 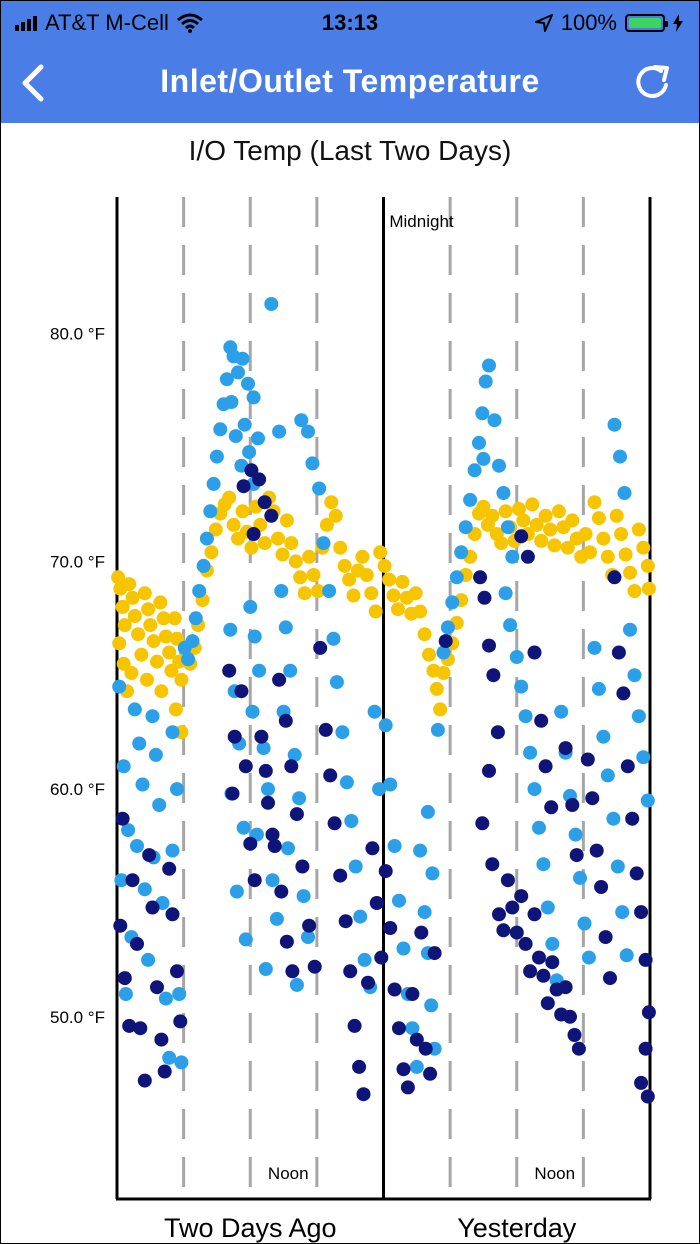 What do you see at coordinates (32, 83) in the screenshot?
I see `chevron-left-icon` at bounding box center [32, 83].